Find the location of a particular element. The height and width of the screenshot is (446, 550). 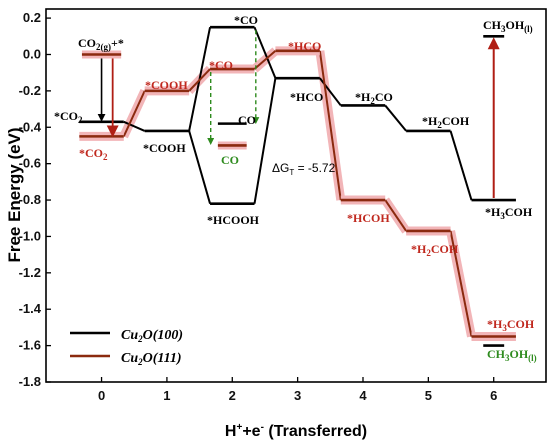

y-tick-label: 0.0 is located at coordinates (32, 53).